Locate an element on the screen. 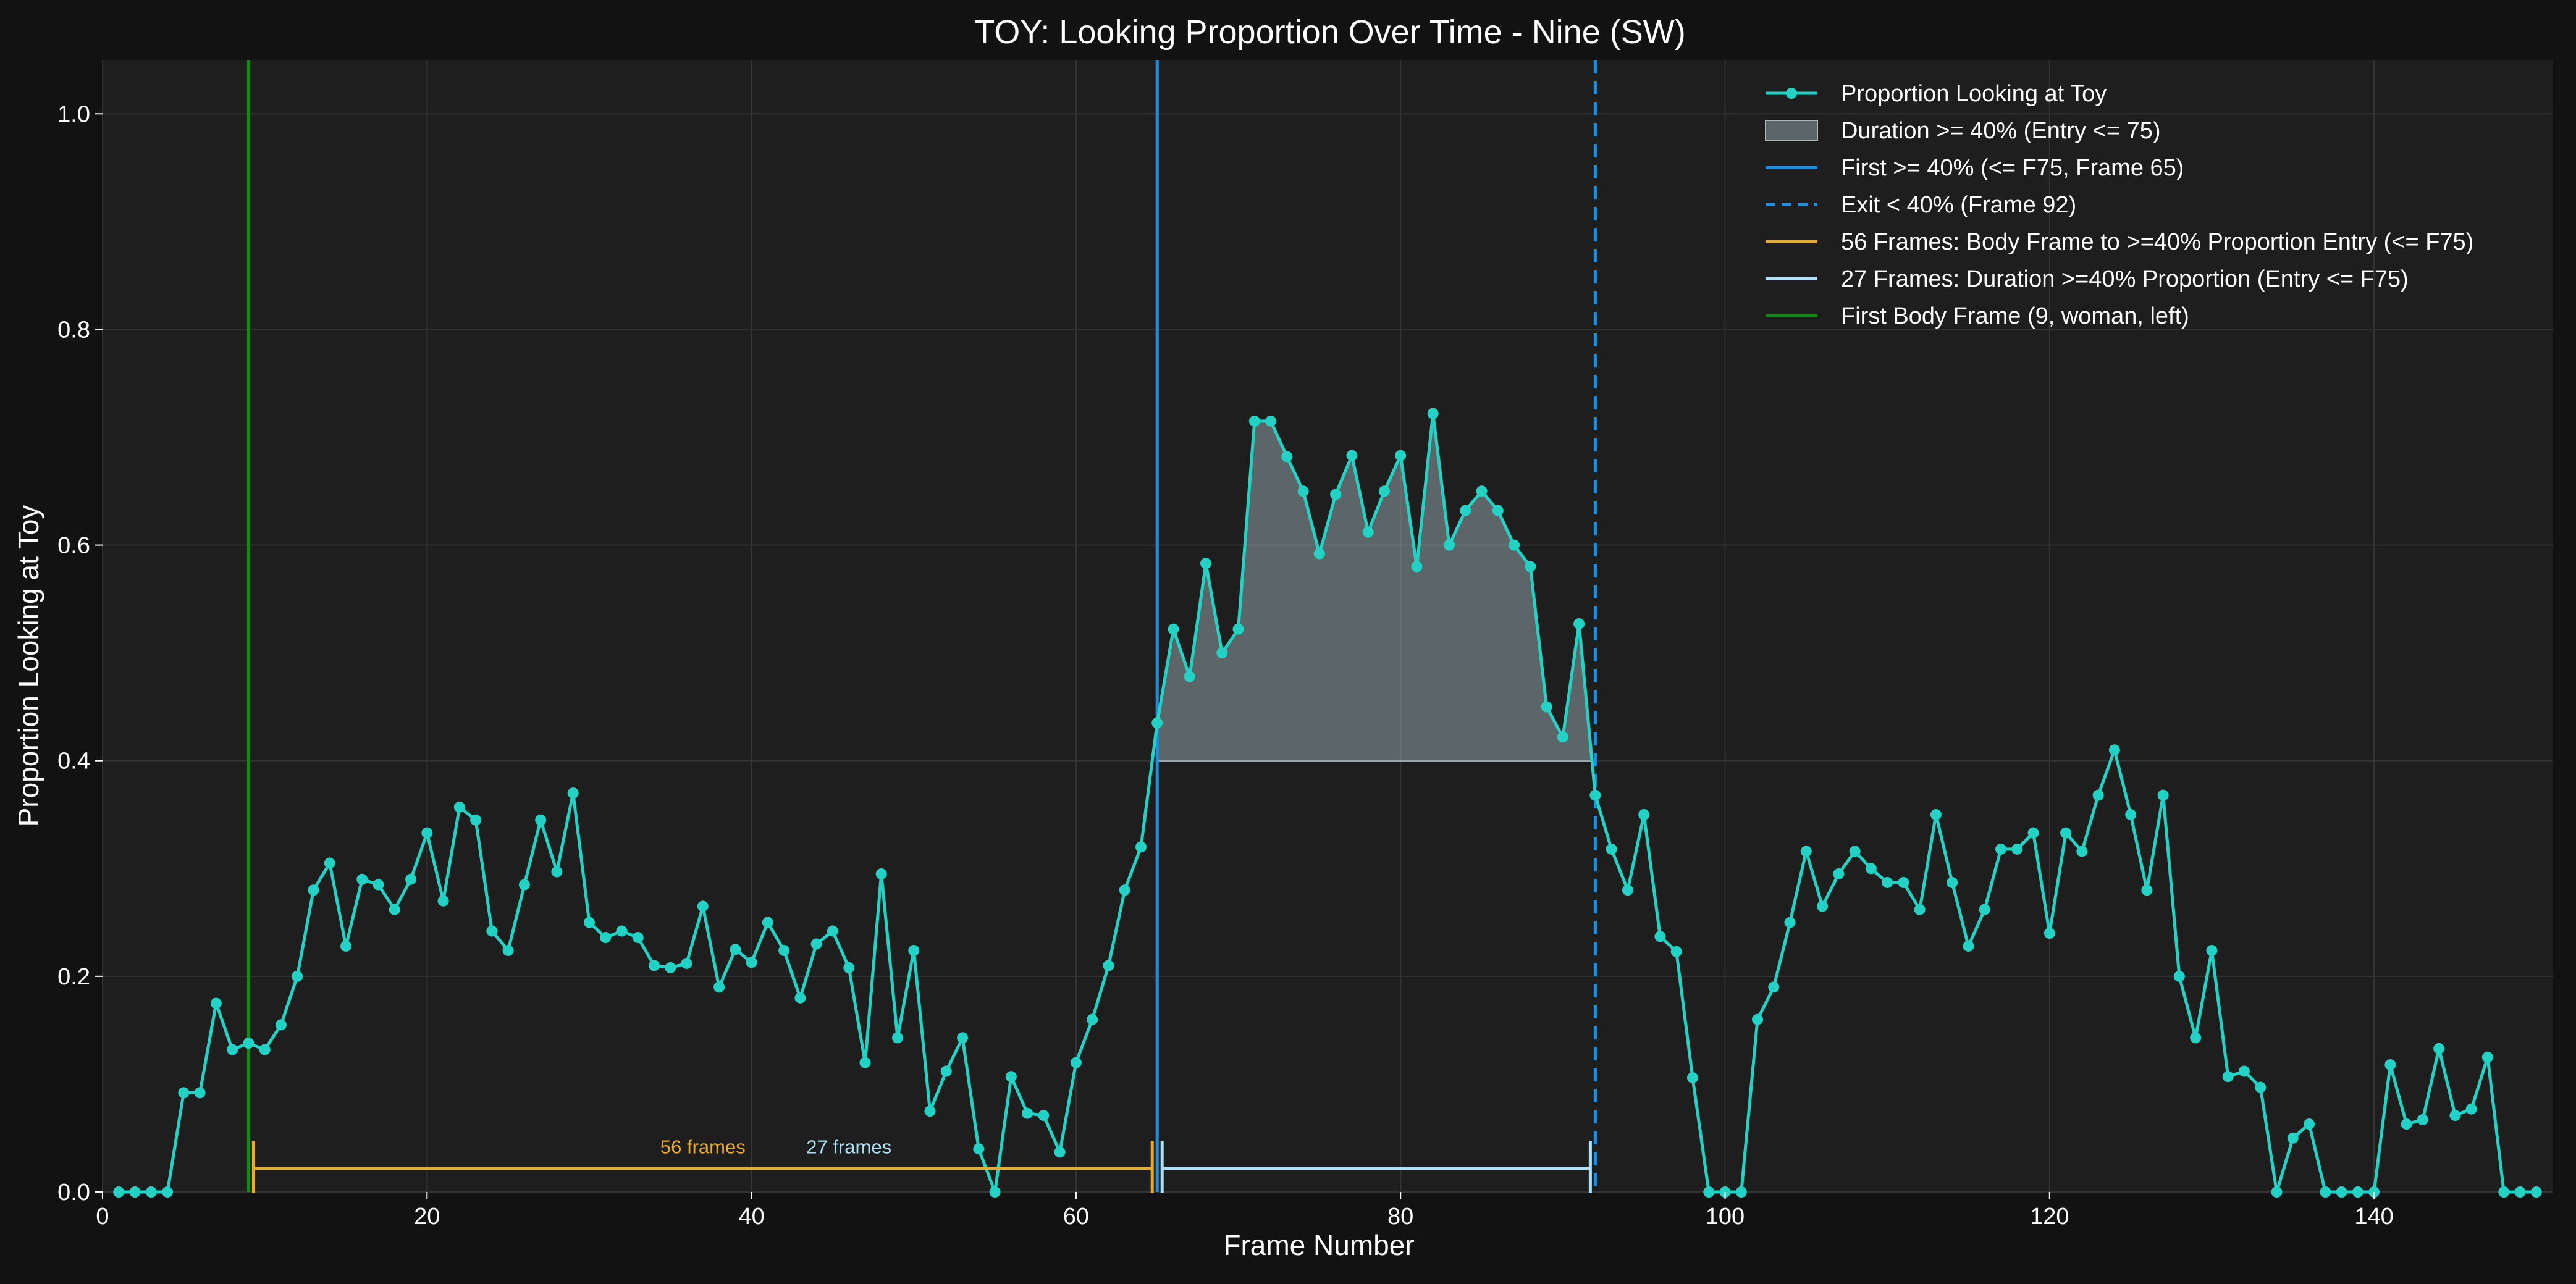 The width and height of the screenshot is (2576, 1284). legend-marker is located at coordinates (1791, 93).